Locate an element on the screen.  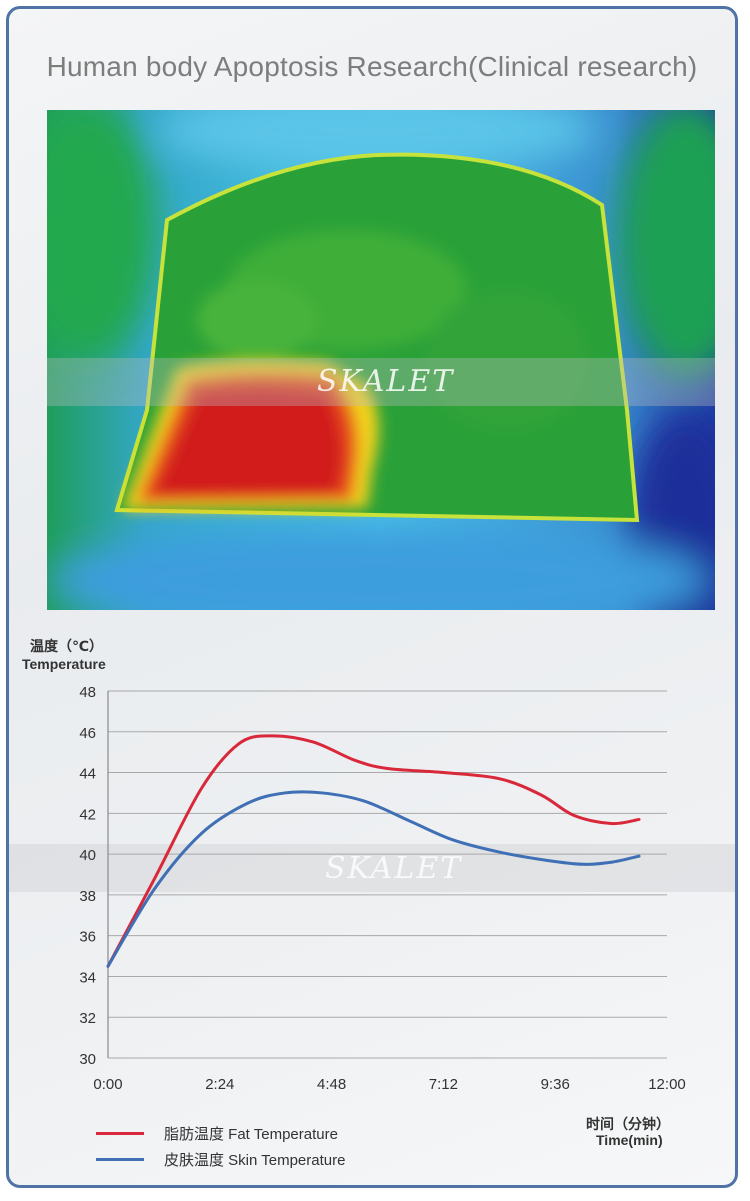
x-axis-label-en: Time(min) is located at coordinates (629, 1140).